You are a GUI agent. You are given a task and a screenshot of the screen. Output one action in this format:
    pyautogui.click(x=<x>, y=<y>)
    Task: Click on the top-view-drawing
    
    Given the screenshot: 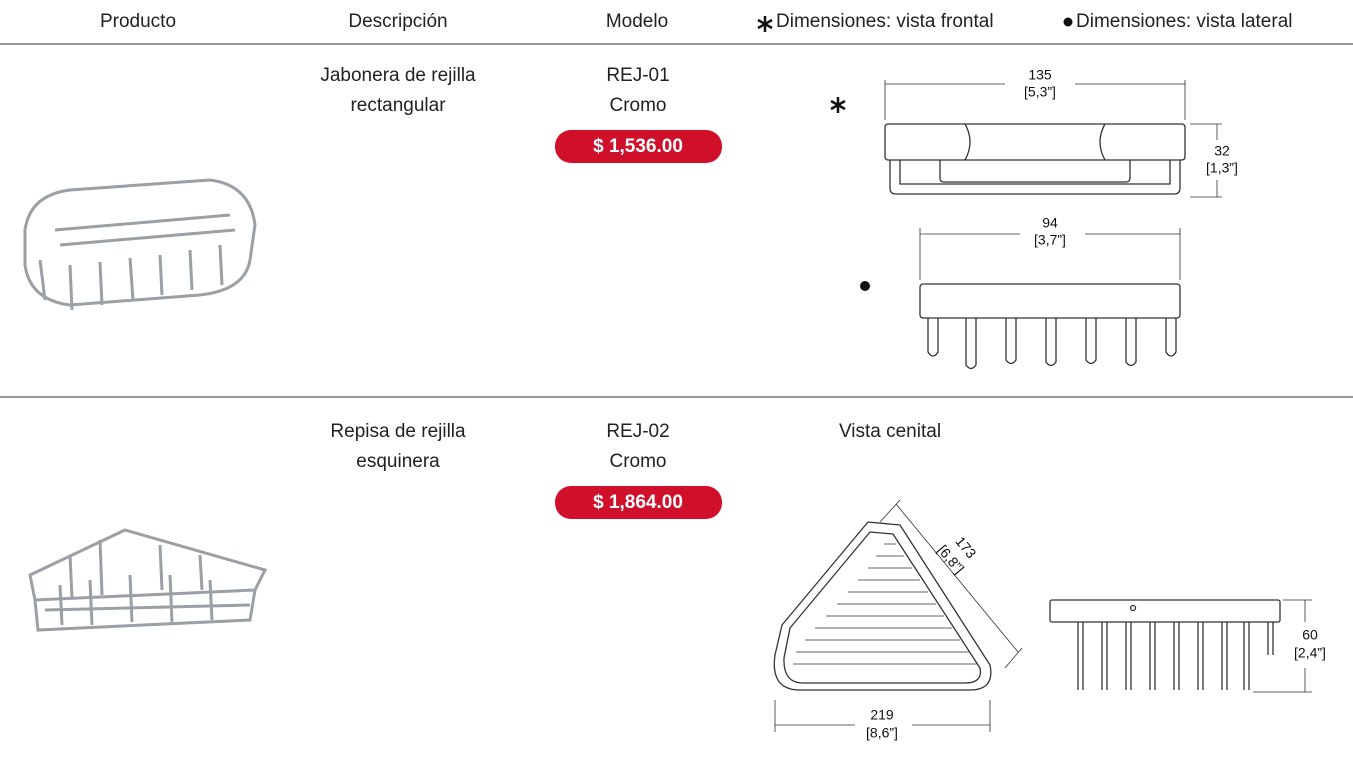 What is the action you would take?
    pyautogui.click(x=898, y=615)
    